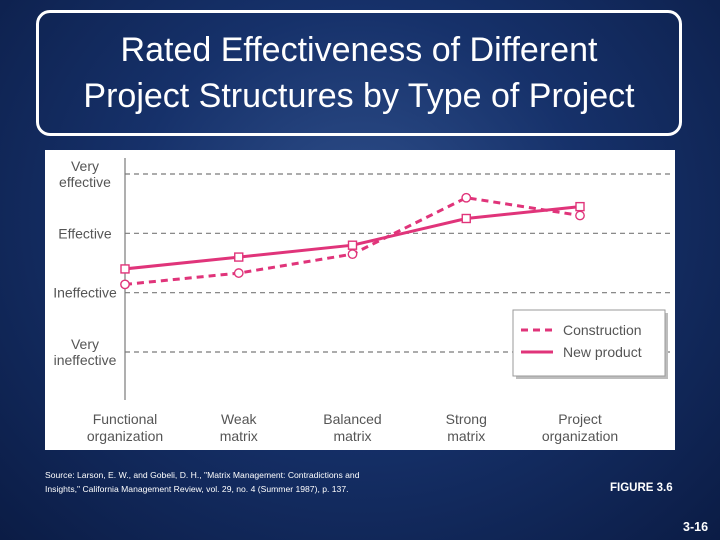  What do you see at coordinates (580, 427) in the screenshot?
I see `x-tick-label: Project organization` at bounding box center [580, 427].